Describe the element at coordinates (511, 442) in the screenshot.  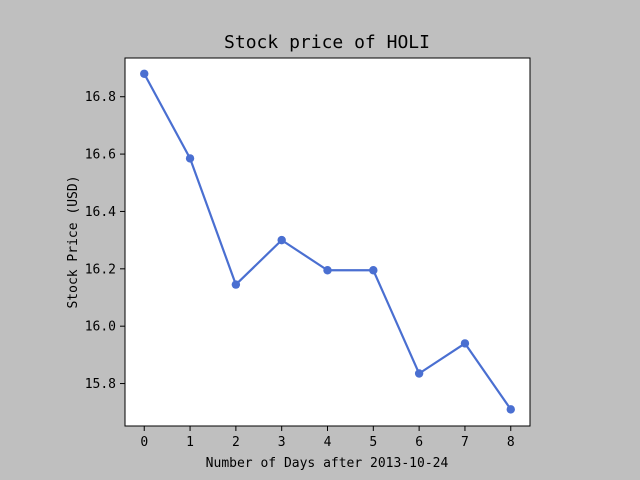
I see `x-tick-label: 8` at that location.